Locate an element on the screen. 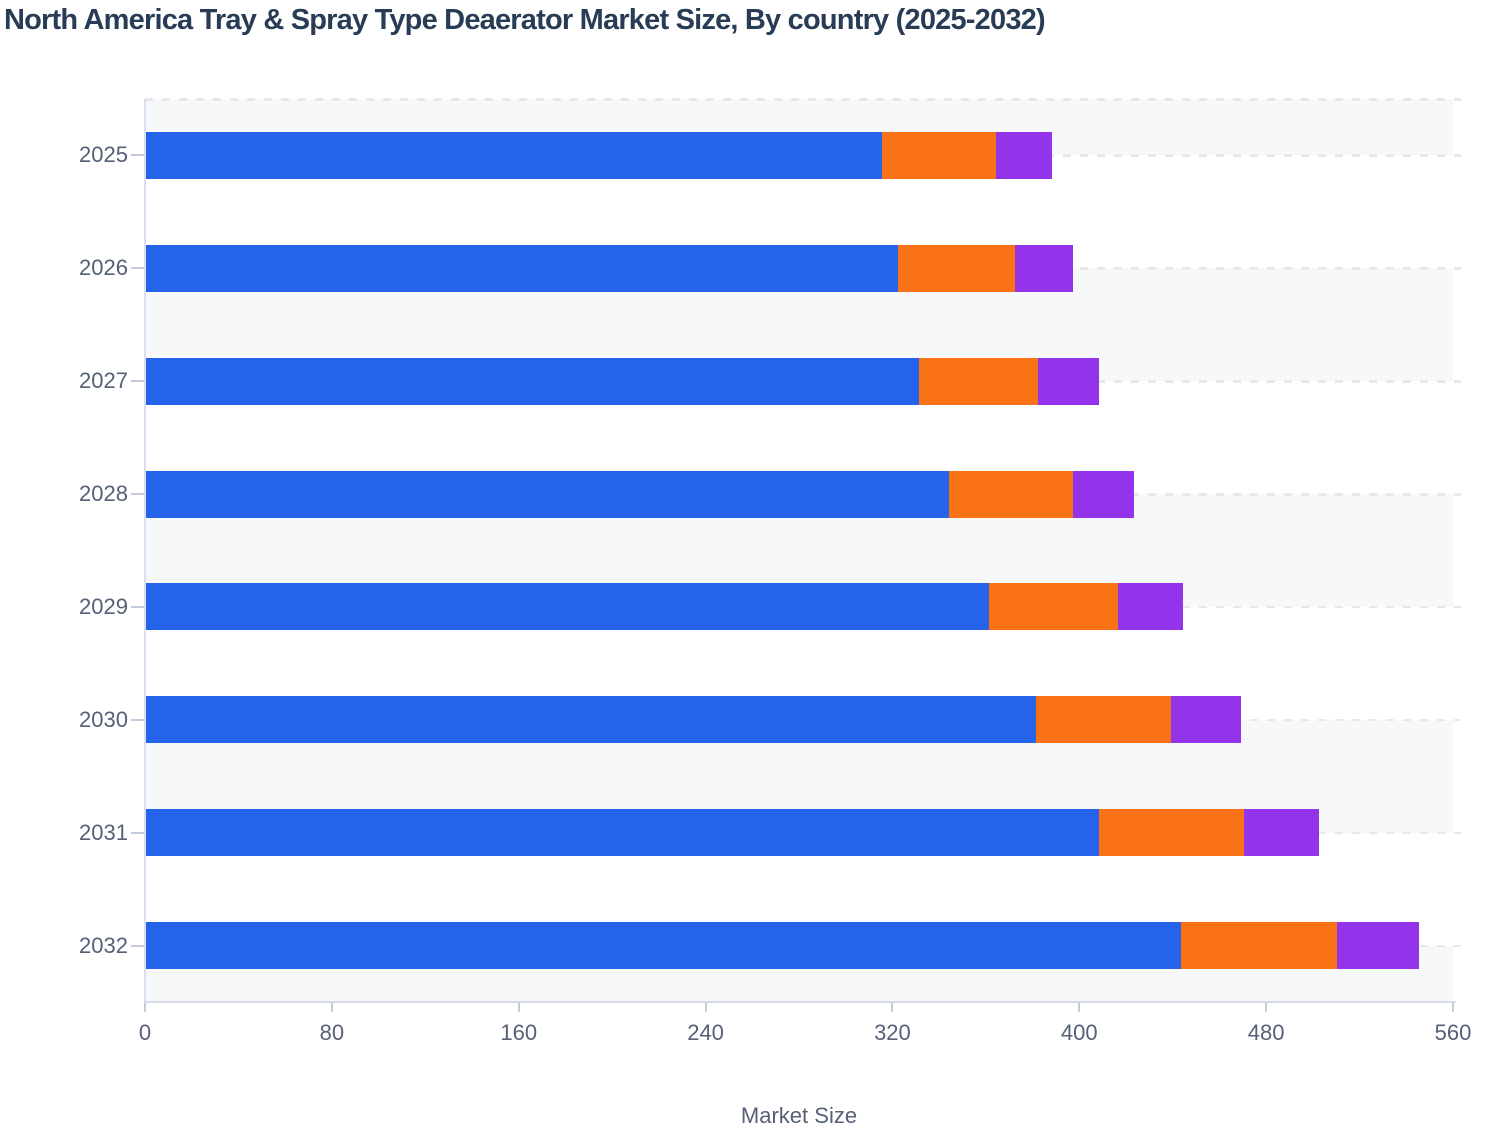  bar-segment-2029-series-orange is located at coordinates (1053, 607).